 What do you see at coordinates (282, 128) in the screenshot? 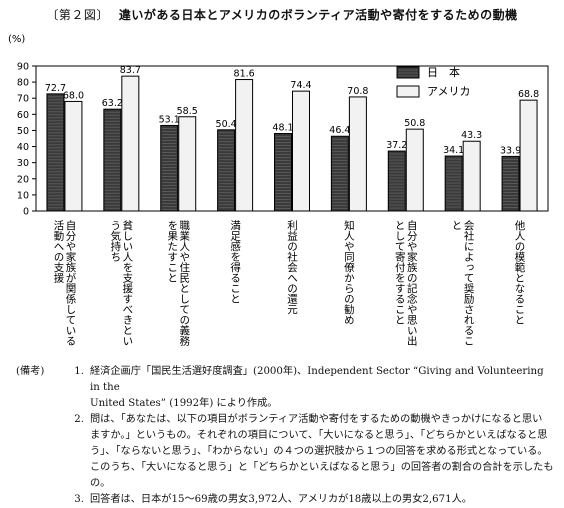
I see `data-label-japan: 48.1` at bounding box center [282, 128].